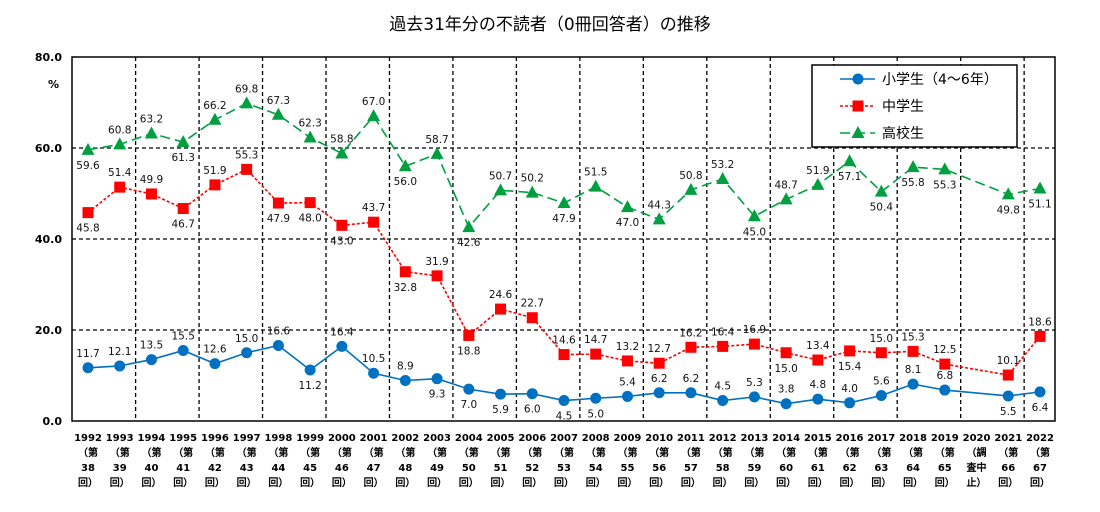 The width and height of the screenshot is (1100, 512). Describe the element at coordinates (945, 438) in the screenshot. I see `x-tick-label: 2019` at that location.